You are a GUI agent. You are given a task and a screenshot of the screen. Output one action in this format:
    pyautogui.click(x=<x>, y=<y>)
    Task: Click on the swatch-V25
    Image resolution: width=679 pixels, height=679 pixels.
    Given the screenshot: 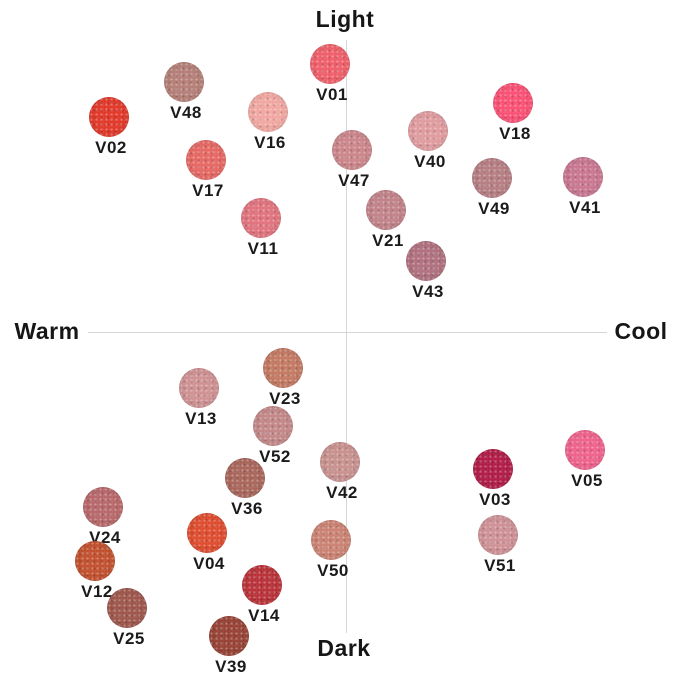 What is the action you would take?
    pyautogui.click(x=127, y=608)
    